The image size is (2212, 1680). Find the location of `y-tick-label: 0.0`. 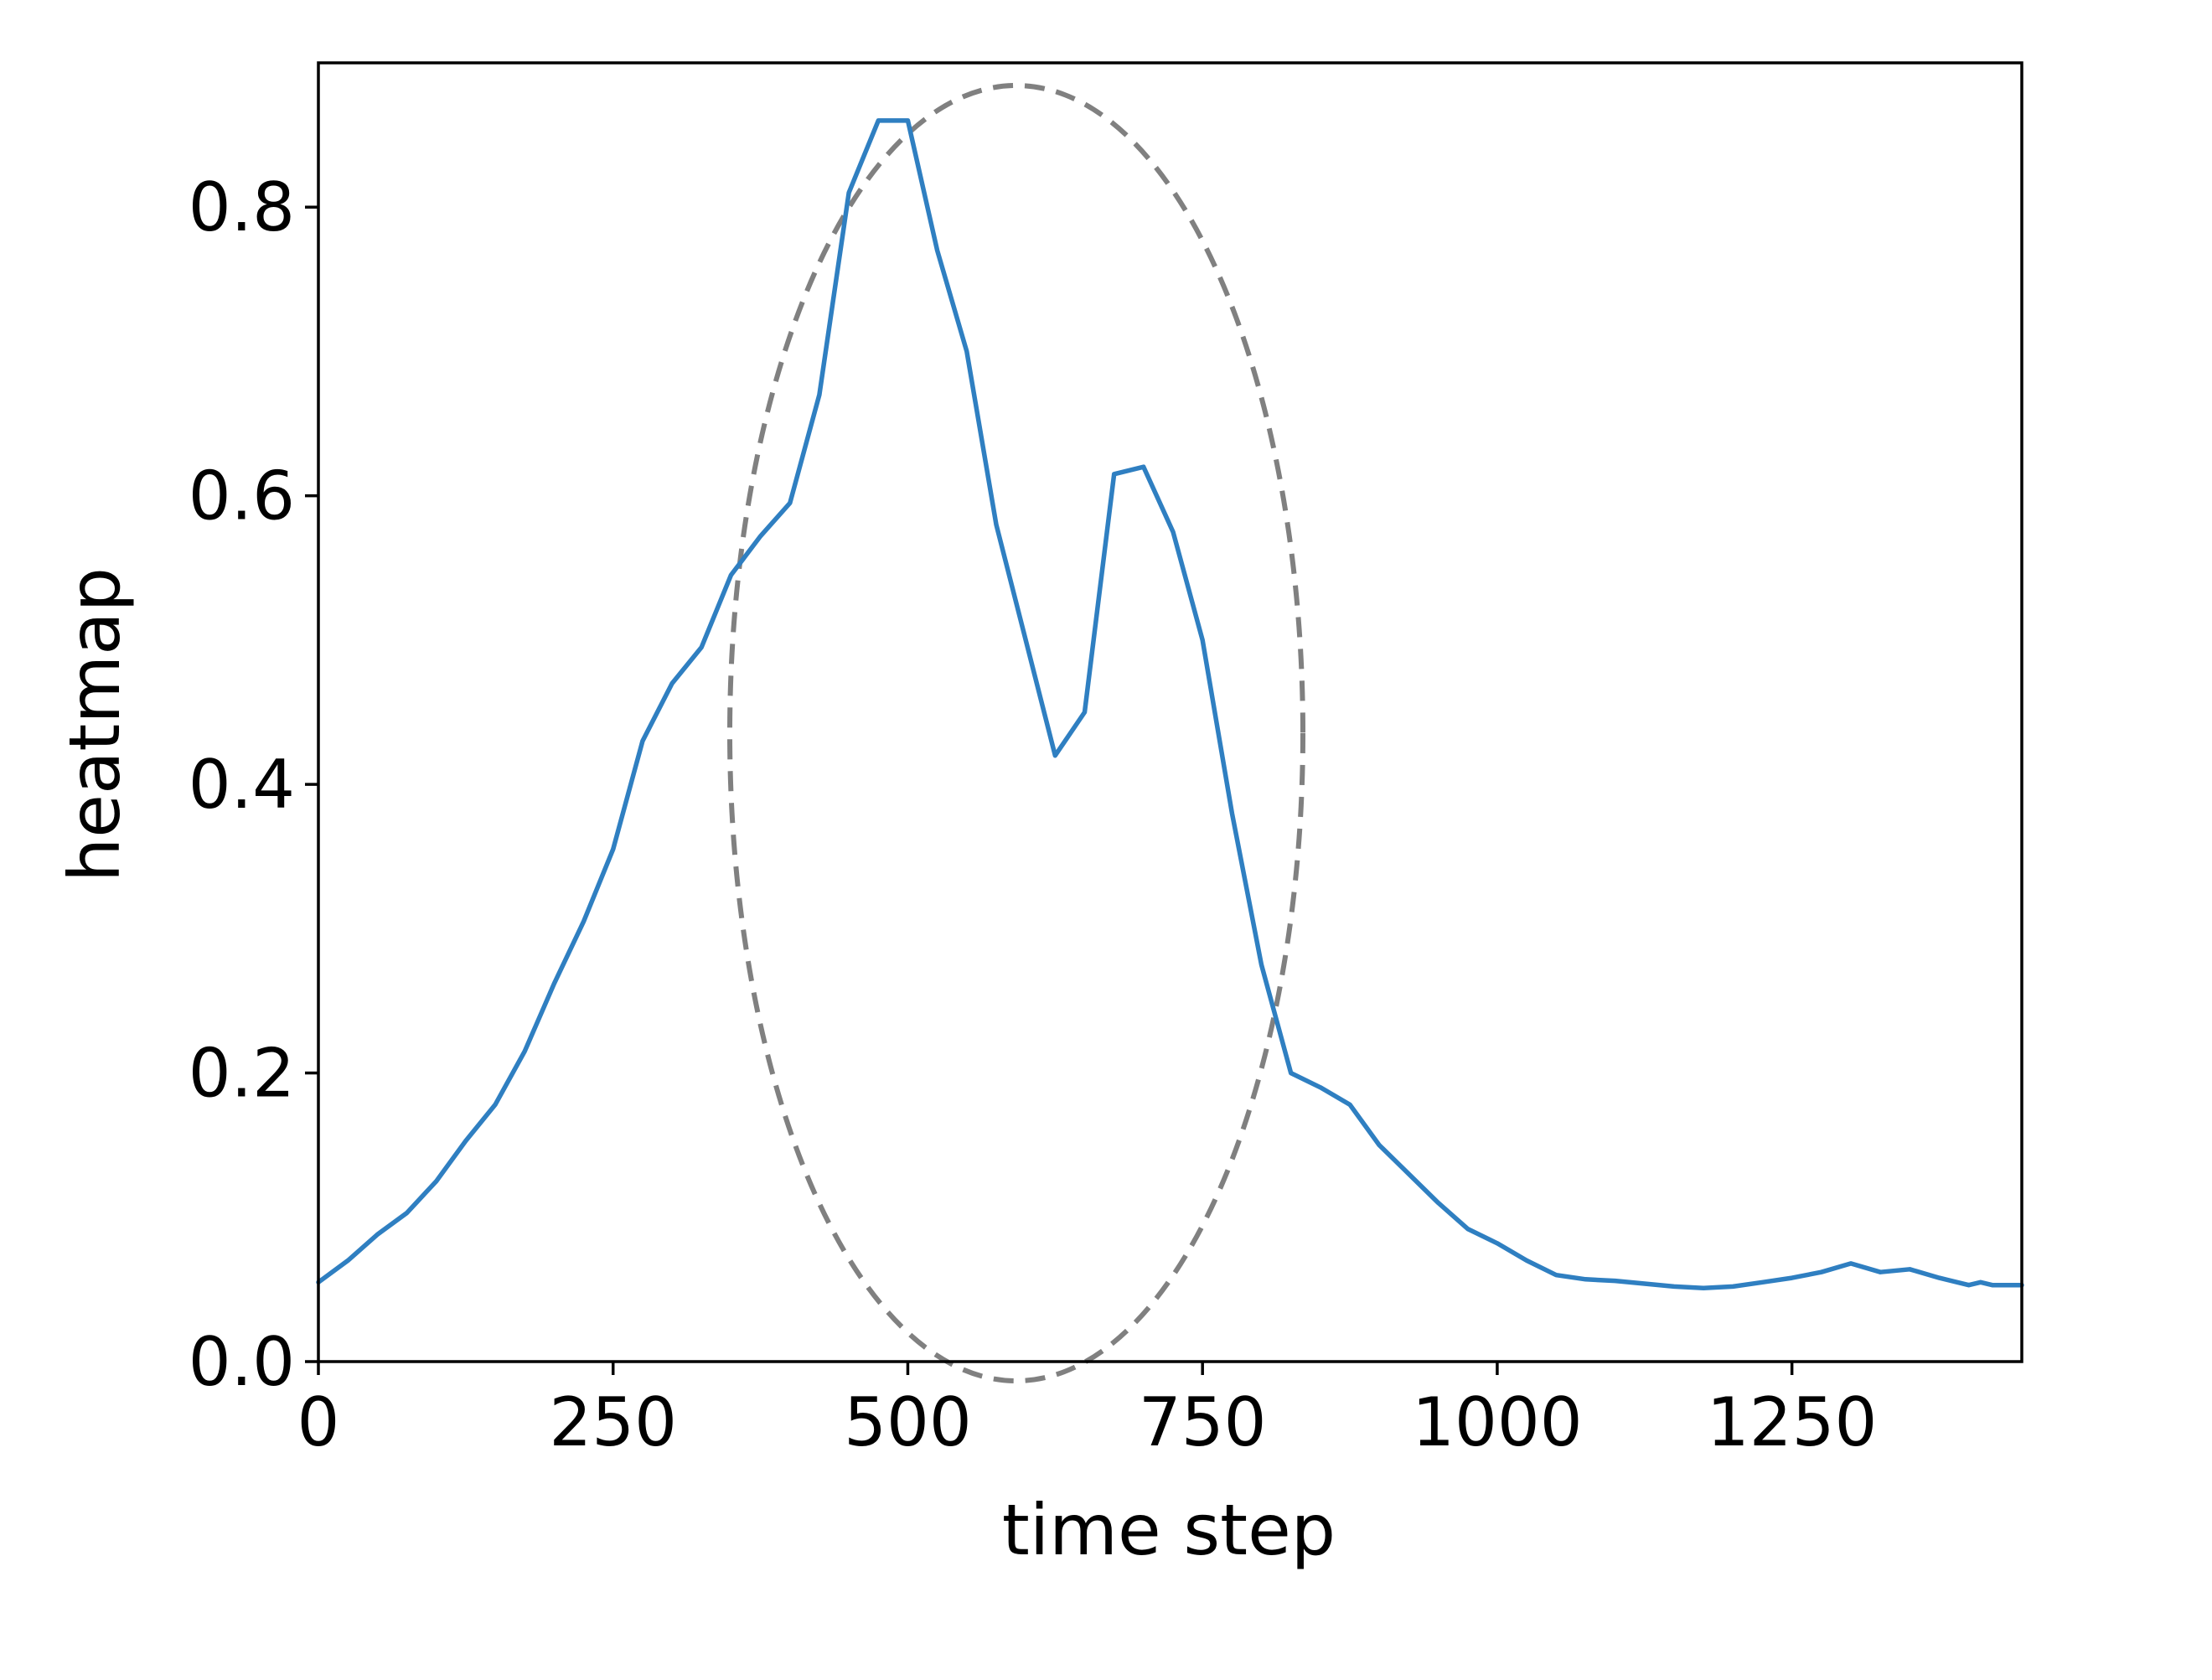

y-tick-label: 0.0 is located at coordinates (242, 1362).